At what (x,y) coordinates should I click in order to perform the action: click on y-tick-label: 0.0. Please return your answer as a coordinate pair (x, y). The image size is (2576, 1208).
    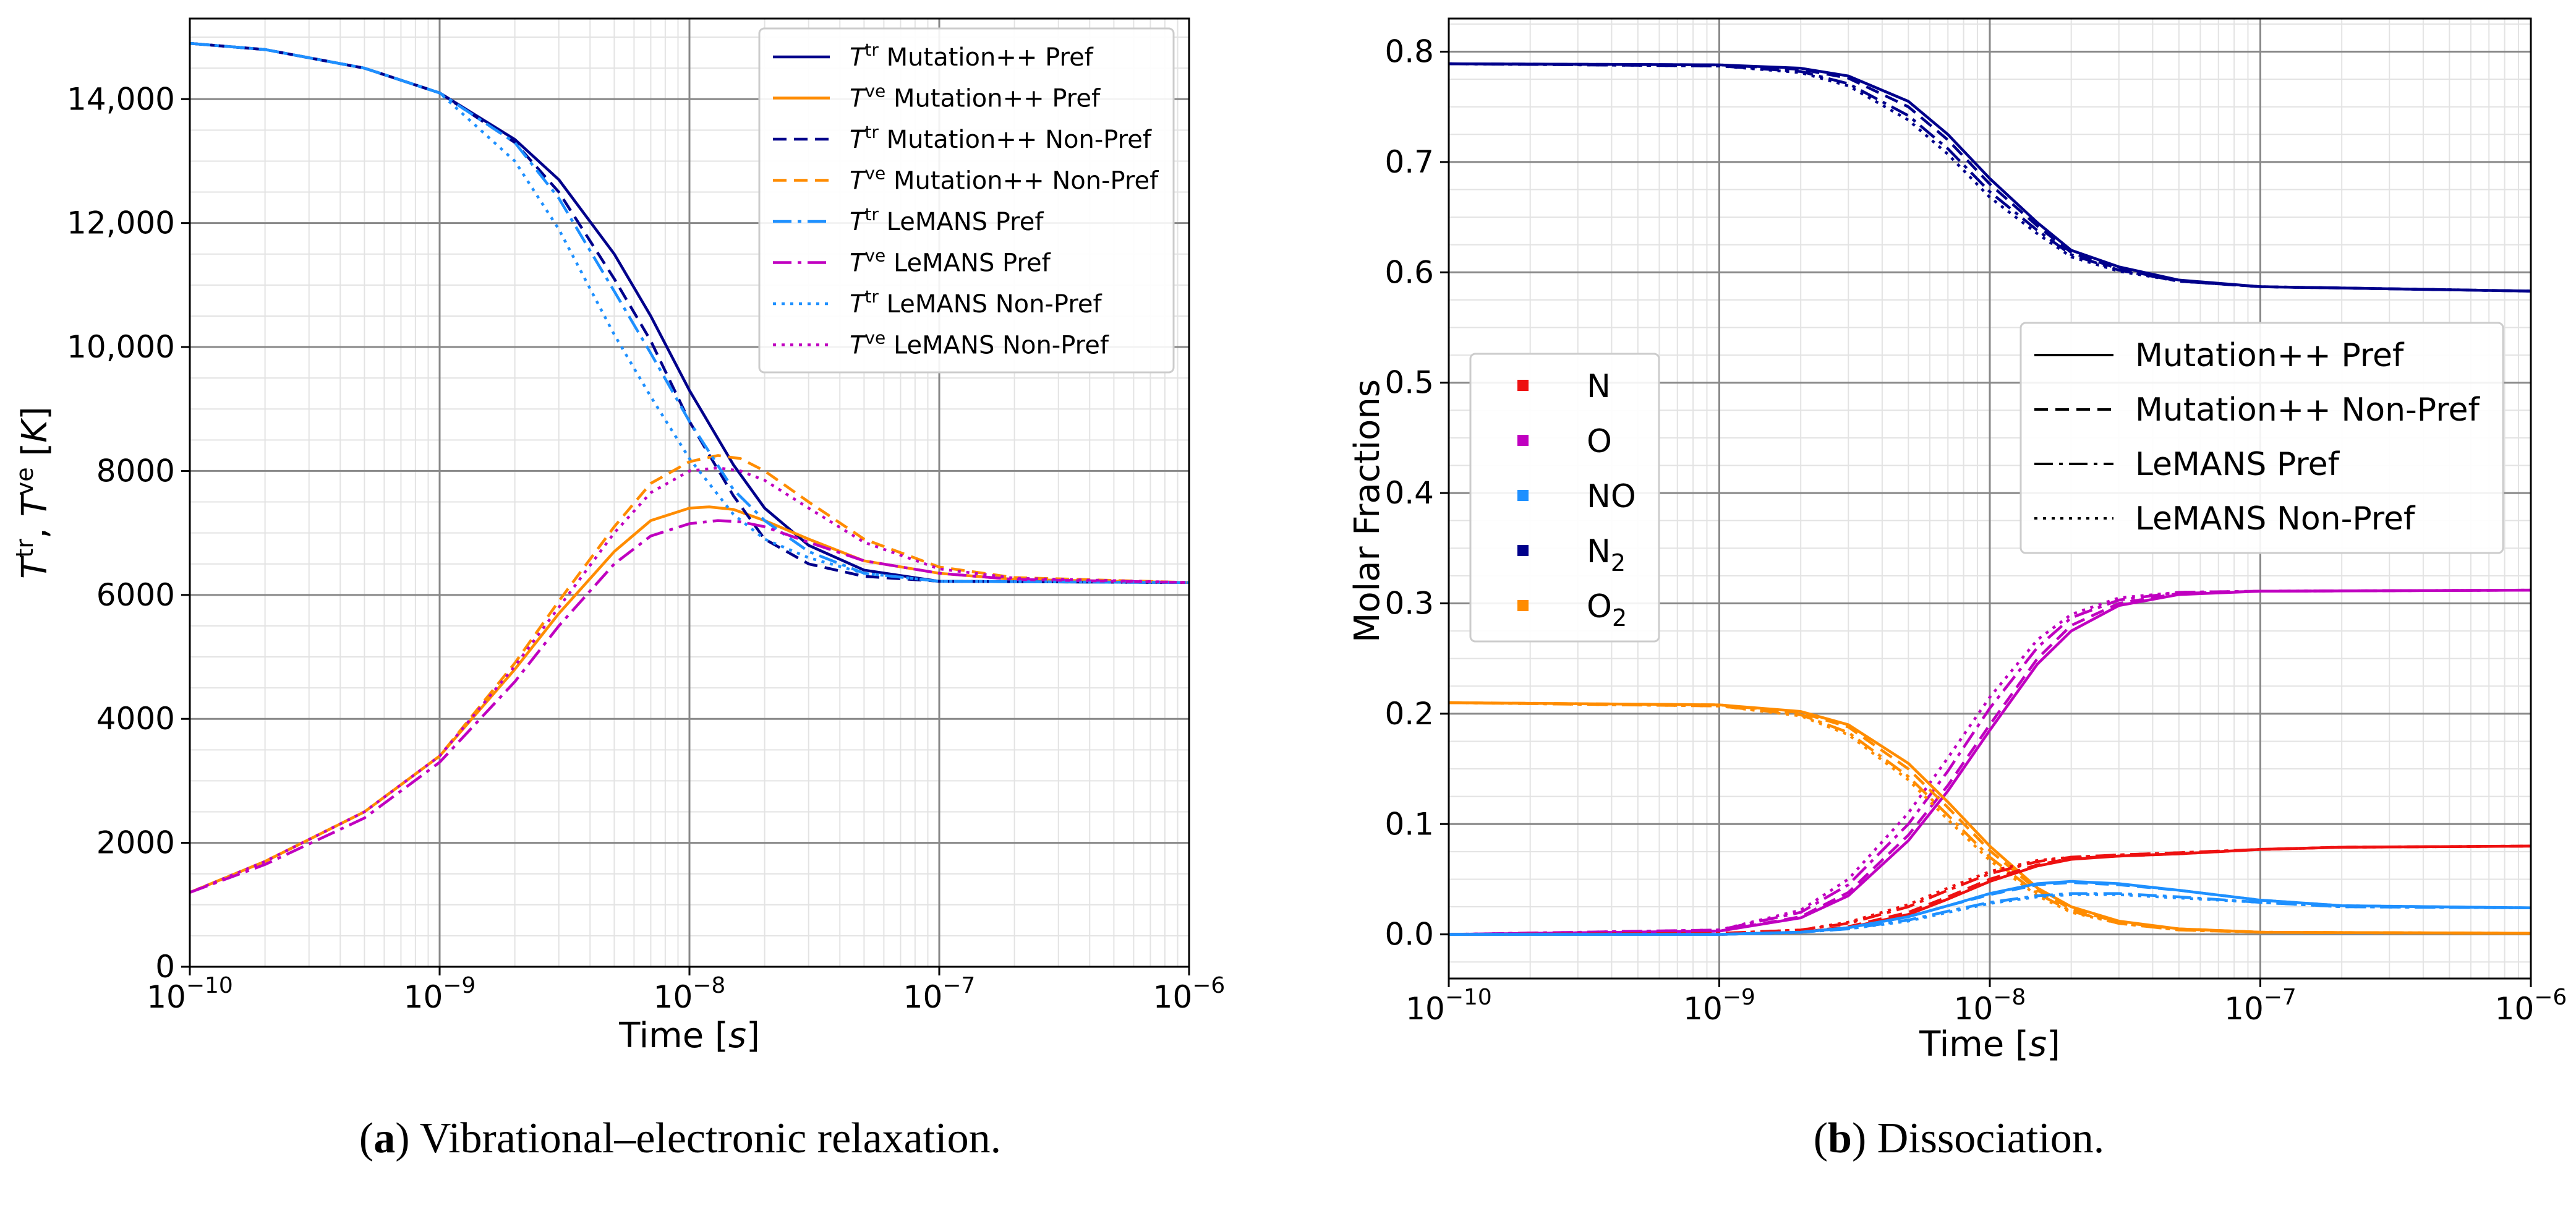
    Looking at the image, I should click on (1409, 935).